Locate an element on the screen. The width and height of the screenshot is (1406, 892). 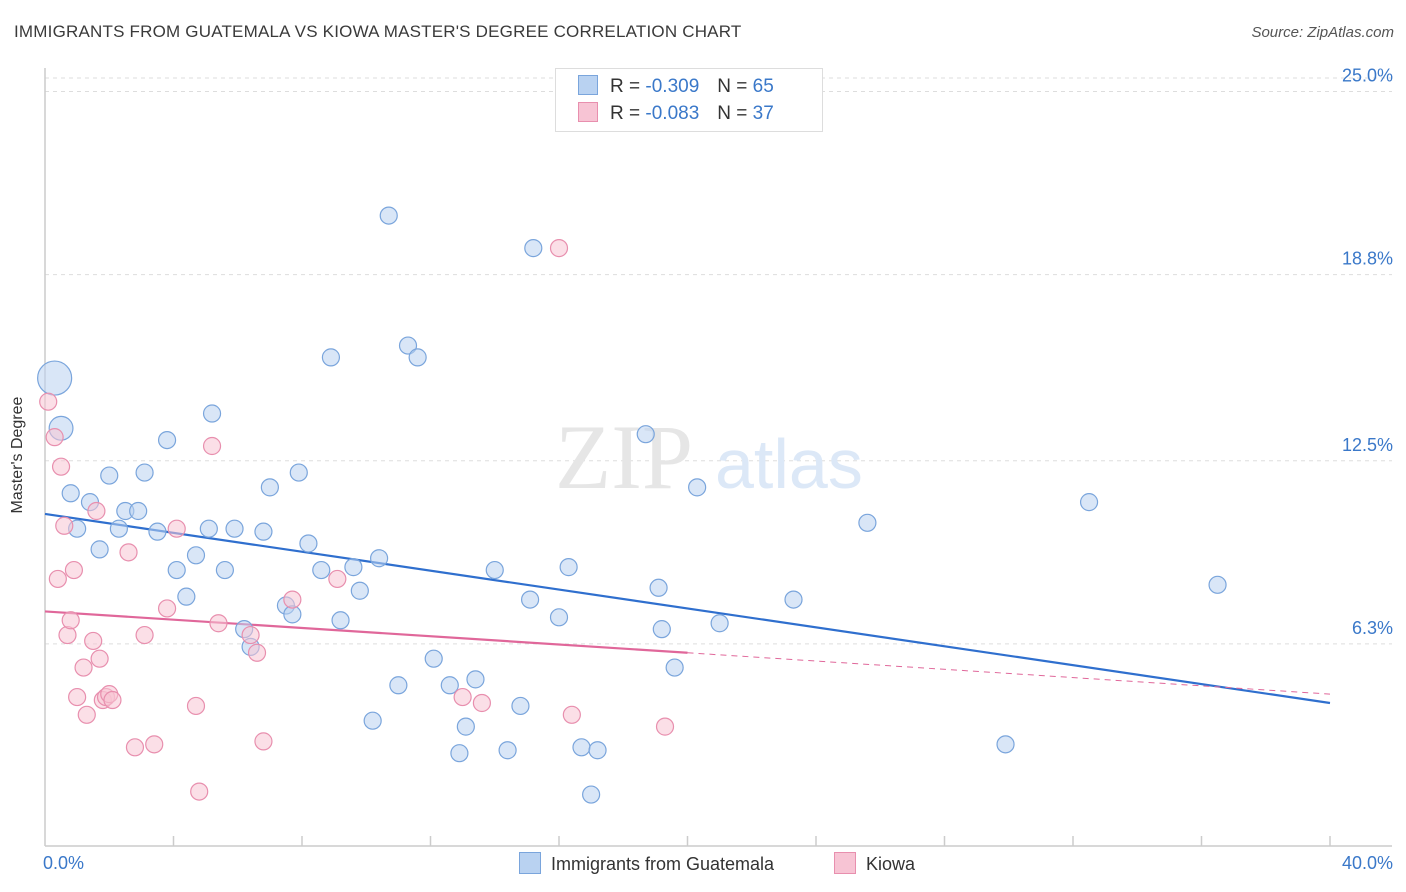
y-tick-label: 18.8% is located at coordinates (1367, 259).